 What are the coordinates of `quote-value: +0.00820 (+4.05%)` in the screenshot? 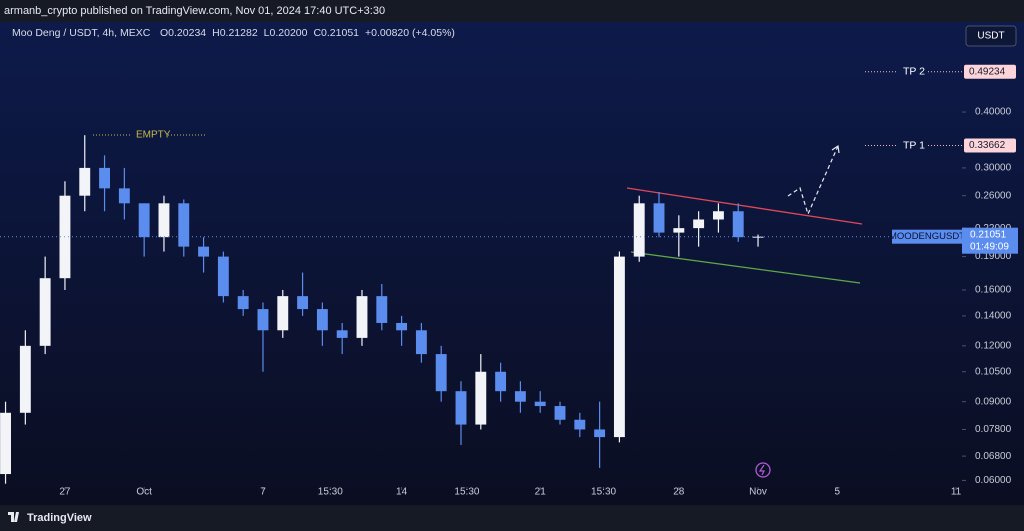 It's located at (410, 33).